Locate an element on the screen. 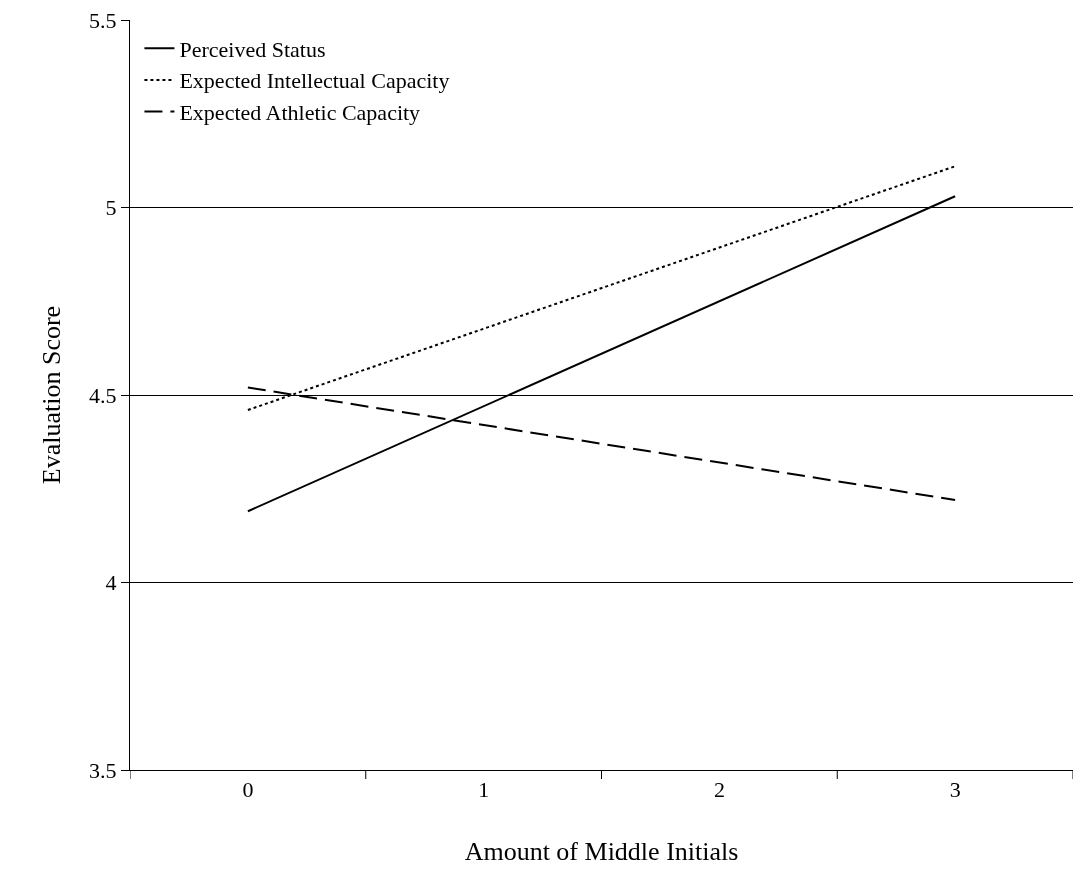 This screenshot has width=1078, height=890. x-tick-label: 0 is located at coordinates (248, 790).